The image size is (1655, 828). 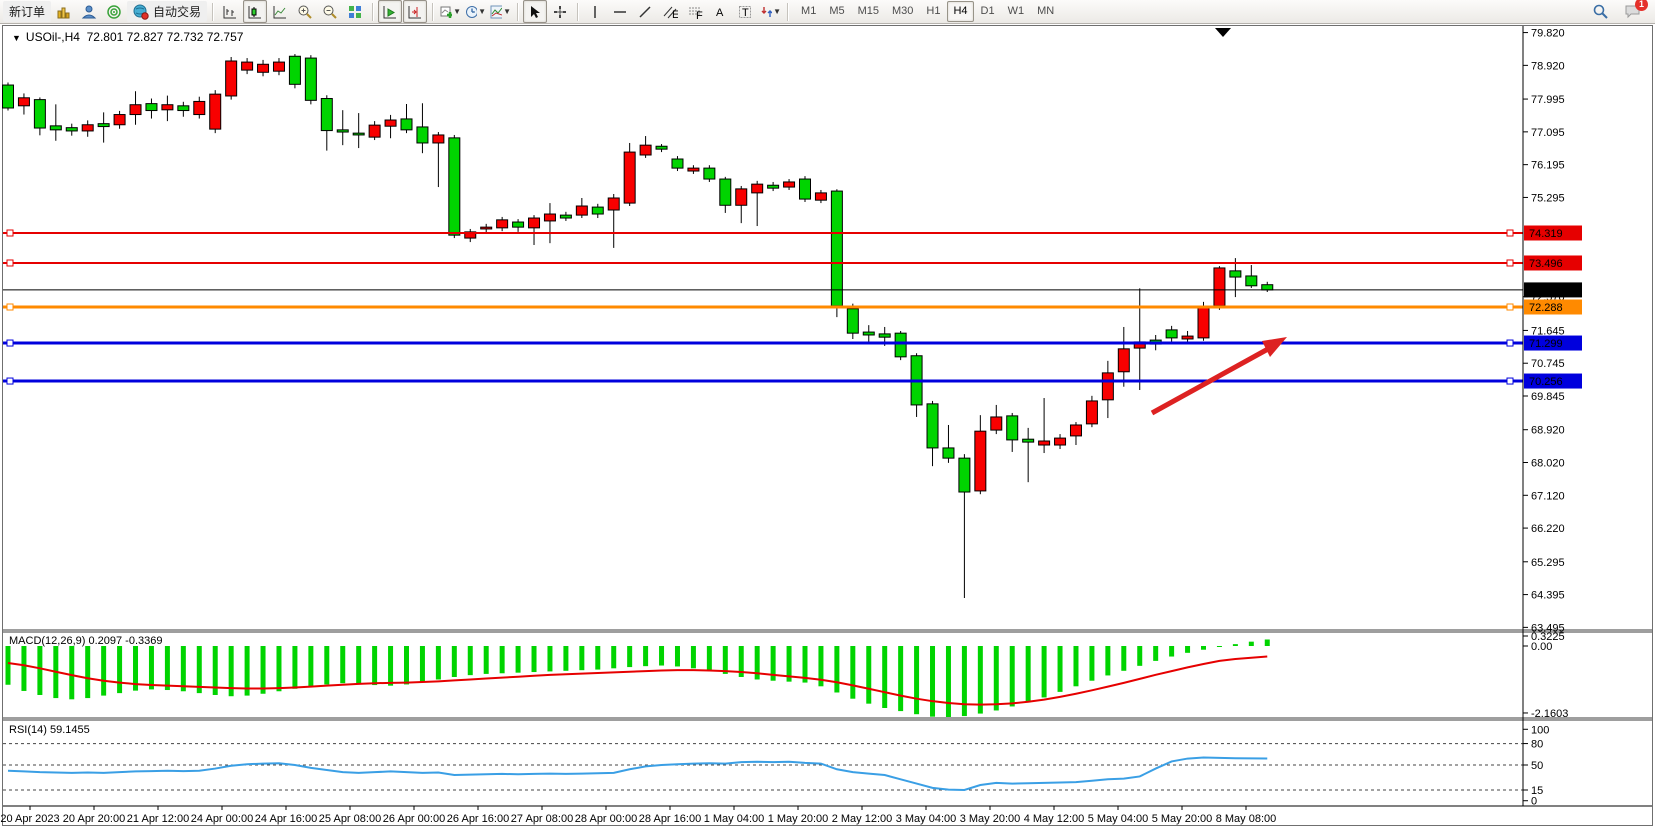 I want to click on zoom-in-icon, so click(x=305, y=12).